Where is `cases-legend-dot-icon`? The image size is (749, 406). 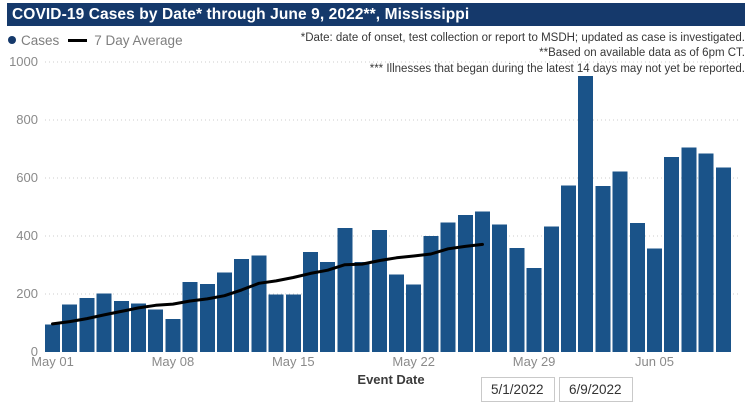 cases-legend-dot-icon is located at coordinates (12, 40).